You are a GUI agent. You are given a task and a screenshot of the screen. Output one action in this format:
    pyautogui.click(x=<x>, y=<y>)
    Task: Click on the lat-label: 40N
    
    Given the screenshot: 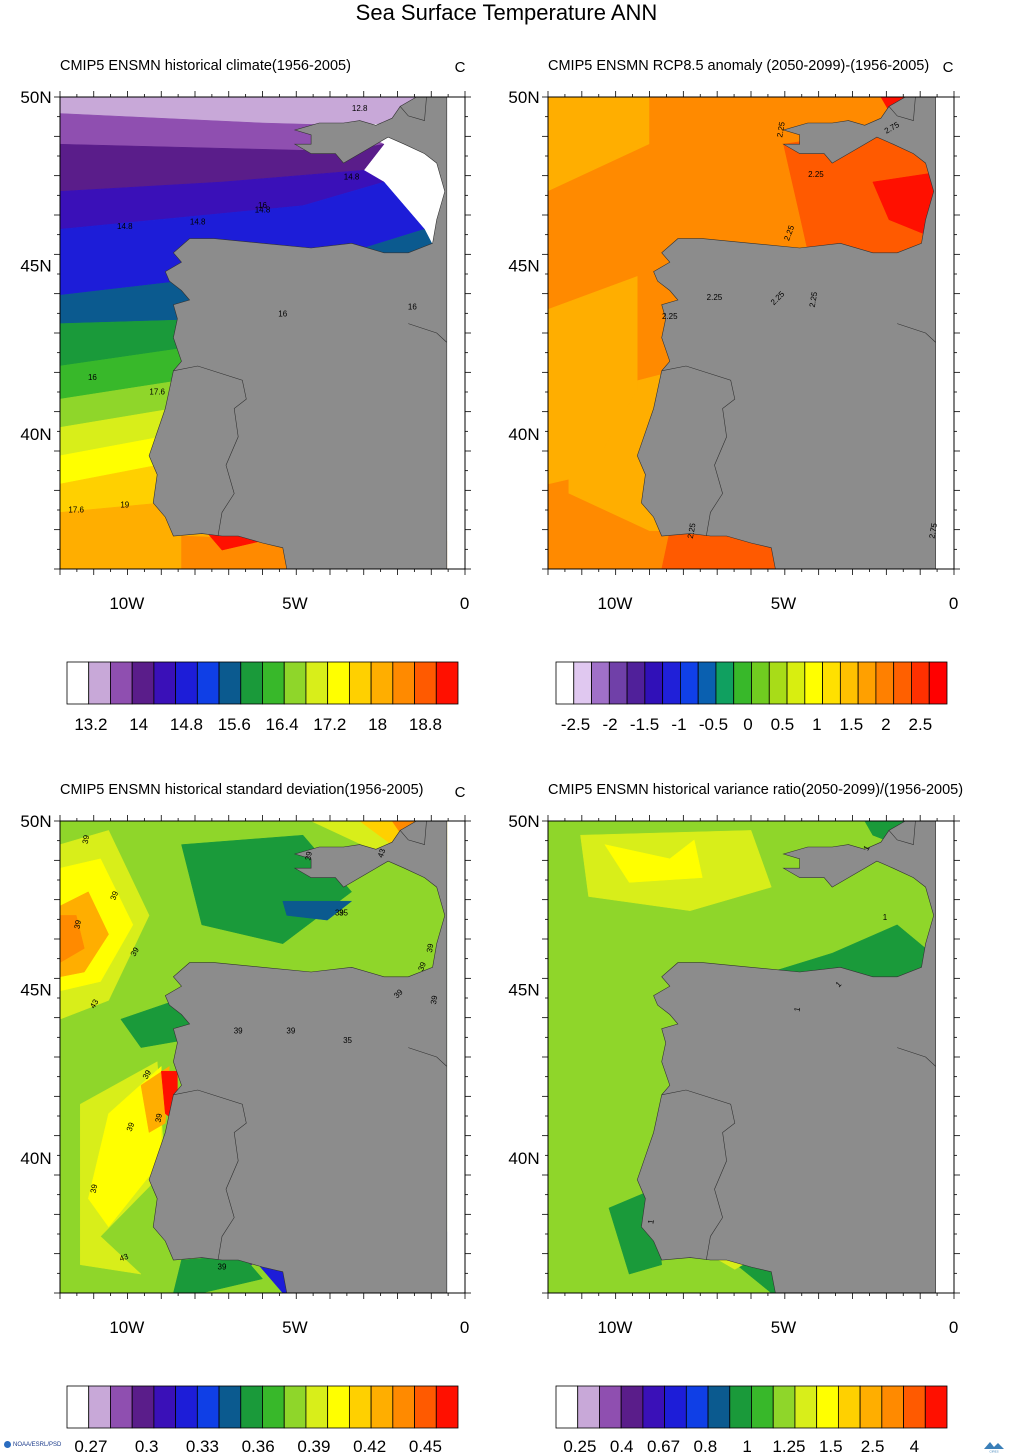 What is the action you would take?
    pyautogui.click(x=35, y=1158)
    